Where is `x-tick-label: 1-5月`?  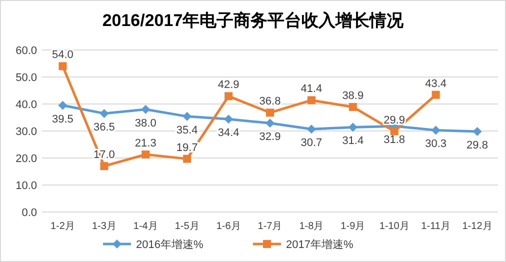
x-tick-label: 1-5月 is located at coordinates (187, 226).